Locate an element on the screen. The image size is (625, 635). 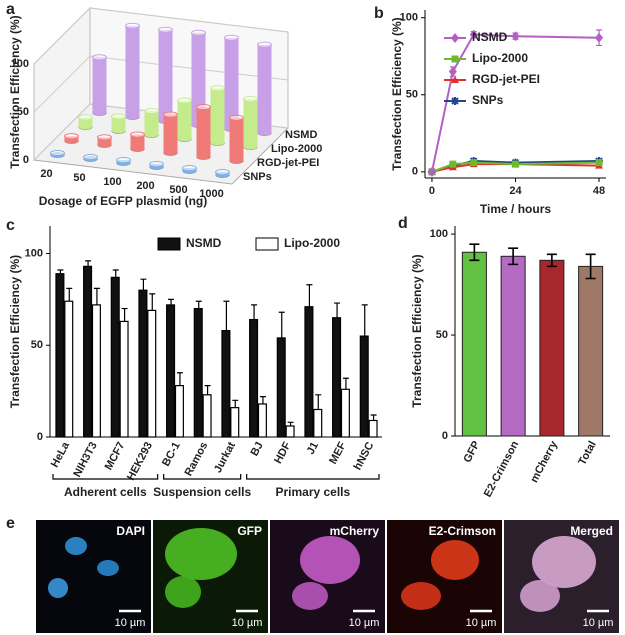
x-tick-label: mCherry is located at coordinates (544, 461).